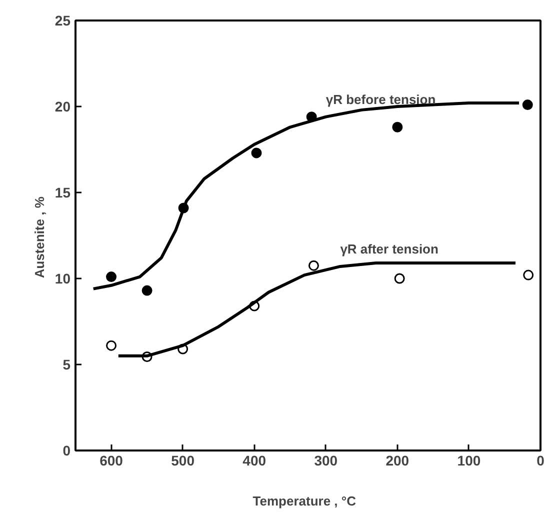  What do you see at coordinates (381, 99) in the screenshot?
I see `series-label: γR before tension` at bounding box center [381, 99].